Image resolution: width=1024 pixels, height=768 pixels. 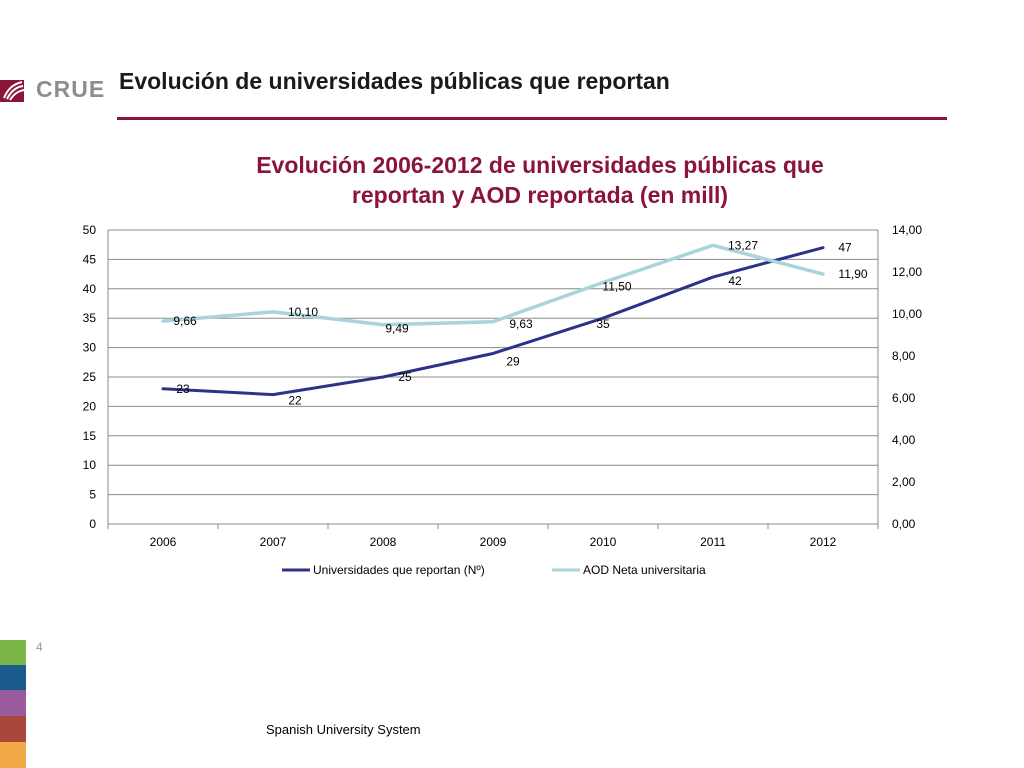 I want to click on y-right-tick-label: 14,00, so click(x=907, y=230).